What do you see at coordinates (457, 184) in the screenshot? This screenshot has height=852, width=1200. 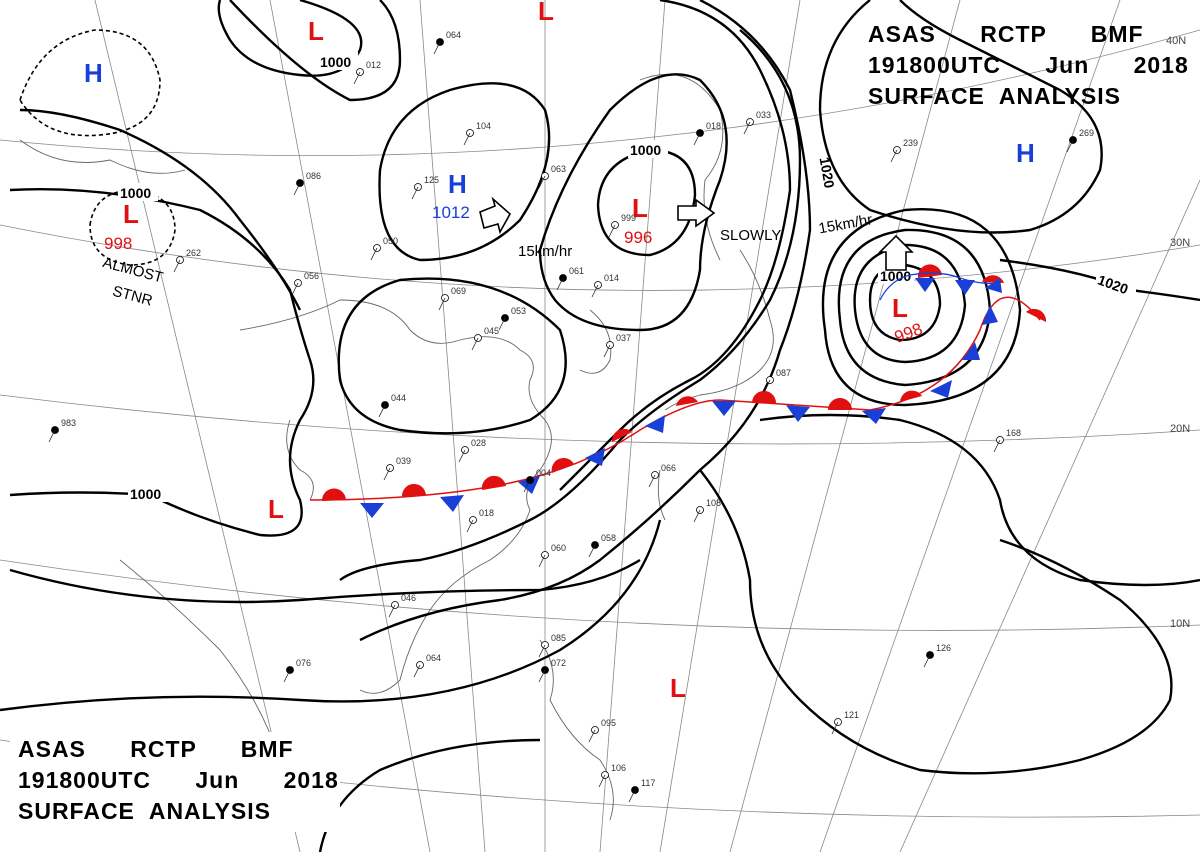 I see `high-center-mid: H` at bounding box center [457, 184].